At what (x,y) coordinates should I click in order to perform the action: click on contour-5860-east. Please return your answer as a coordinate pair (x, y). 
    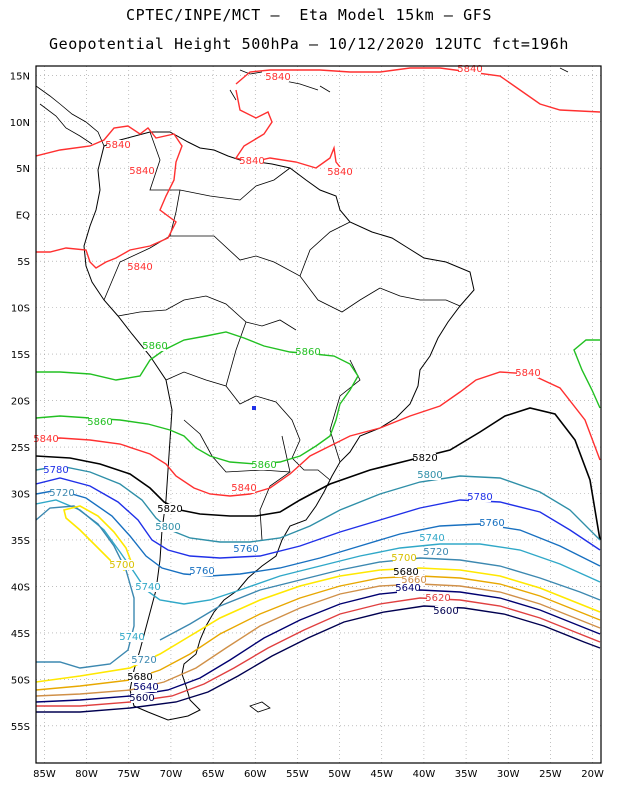
    Looking at the image, I should click on (587, 374).